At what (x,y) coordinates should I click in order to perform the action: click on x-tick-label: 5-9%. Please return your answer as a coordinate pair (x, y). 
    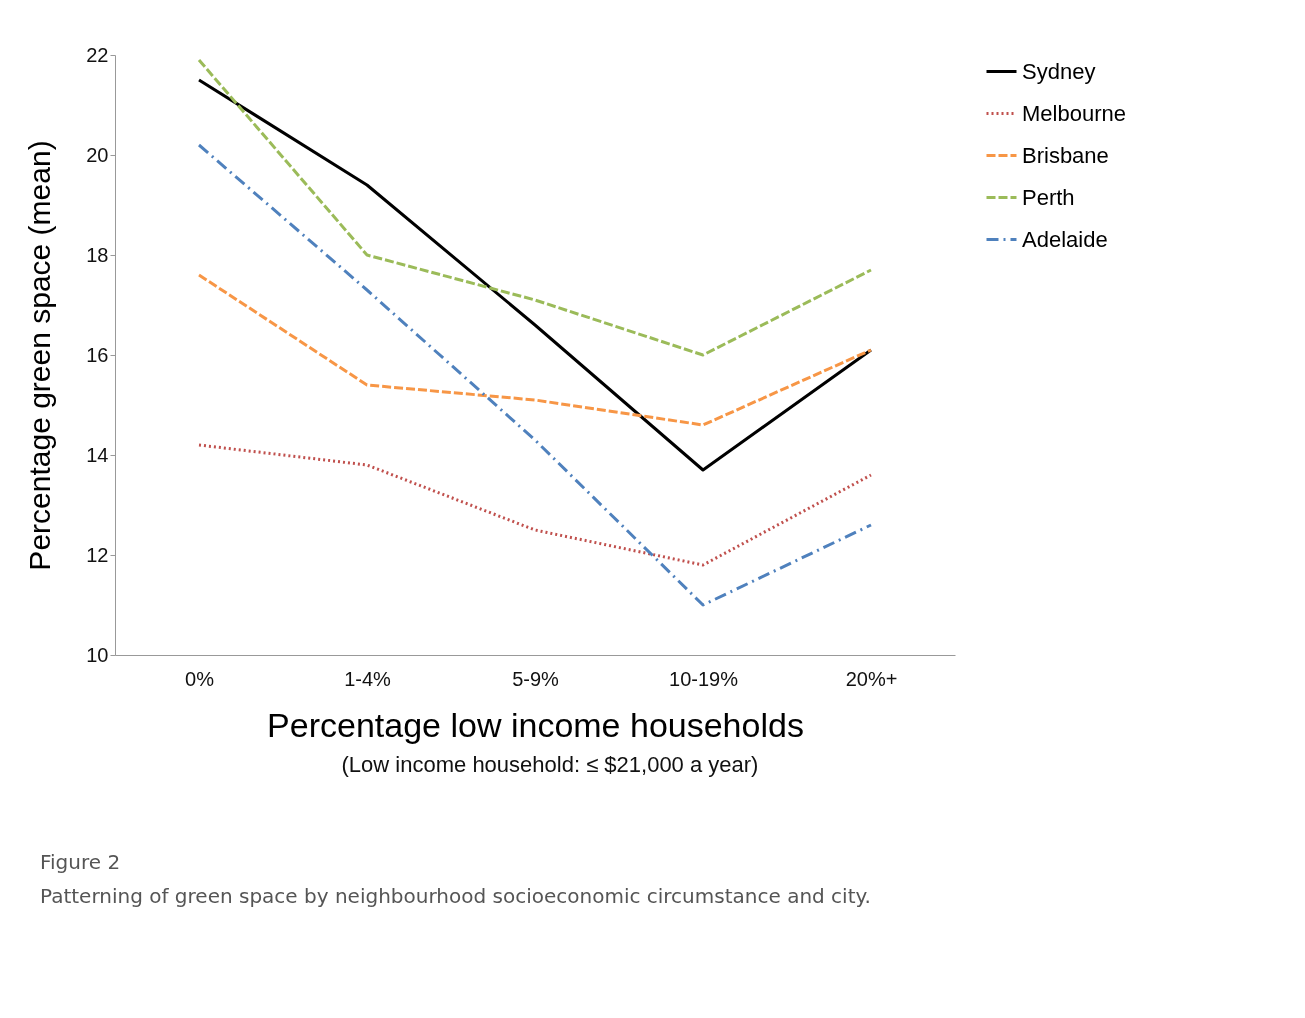
    Looking at the image, I should click on (536, 678).